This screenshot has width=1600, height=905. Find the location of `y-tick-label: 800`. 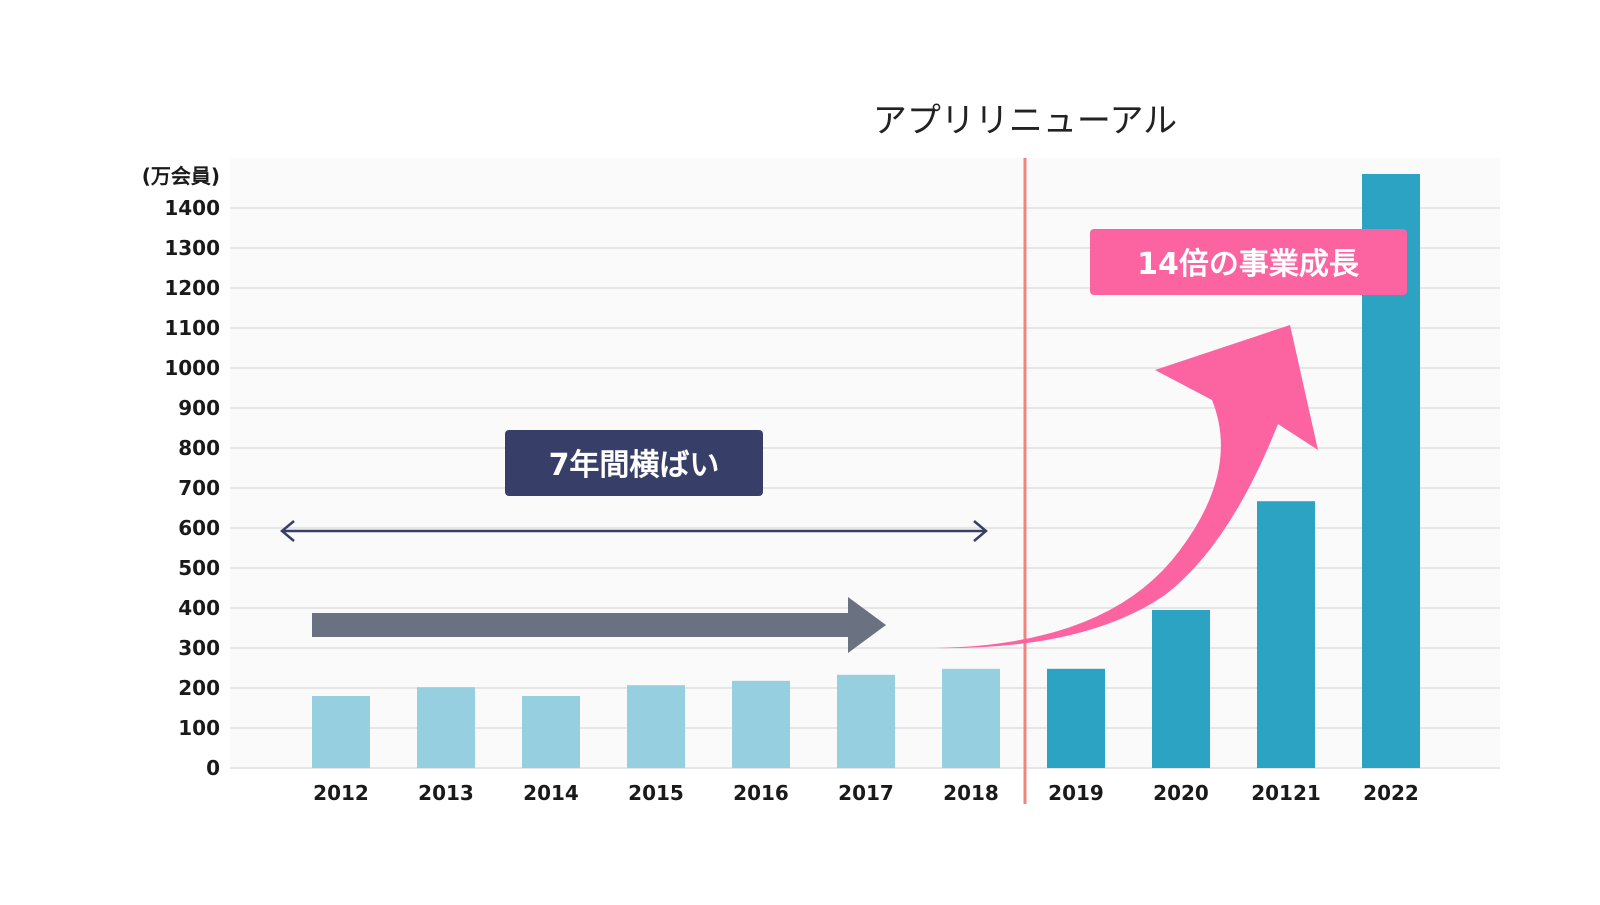

y-tick-label: 800 is located at coordinates (199, 448).